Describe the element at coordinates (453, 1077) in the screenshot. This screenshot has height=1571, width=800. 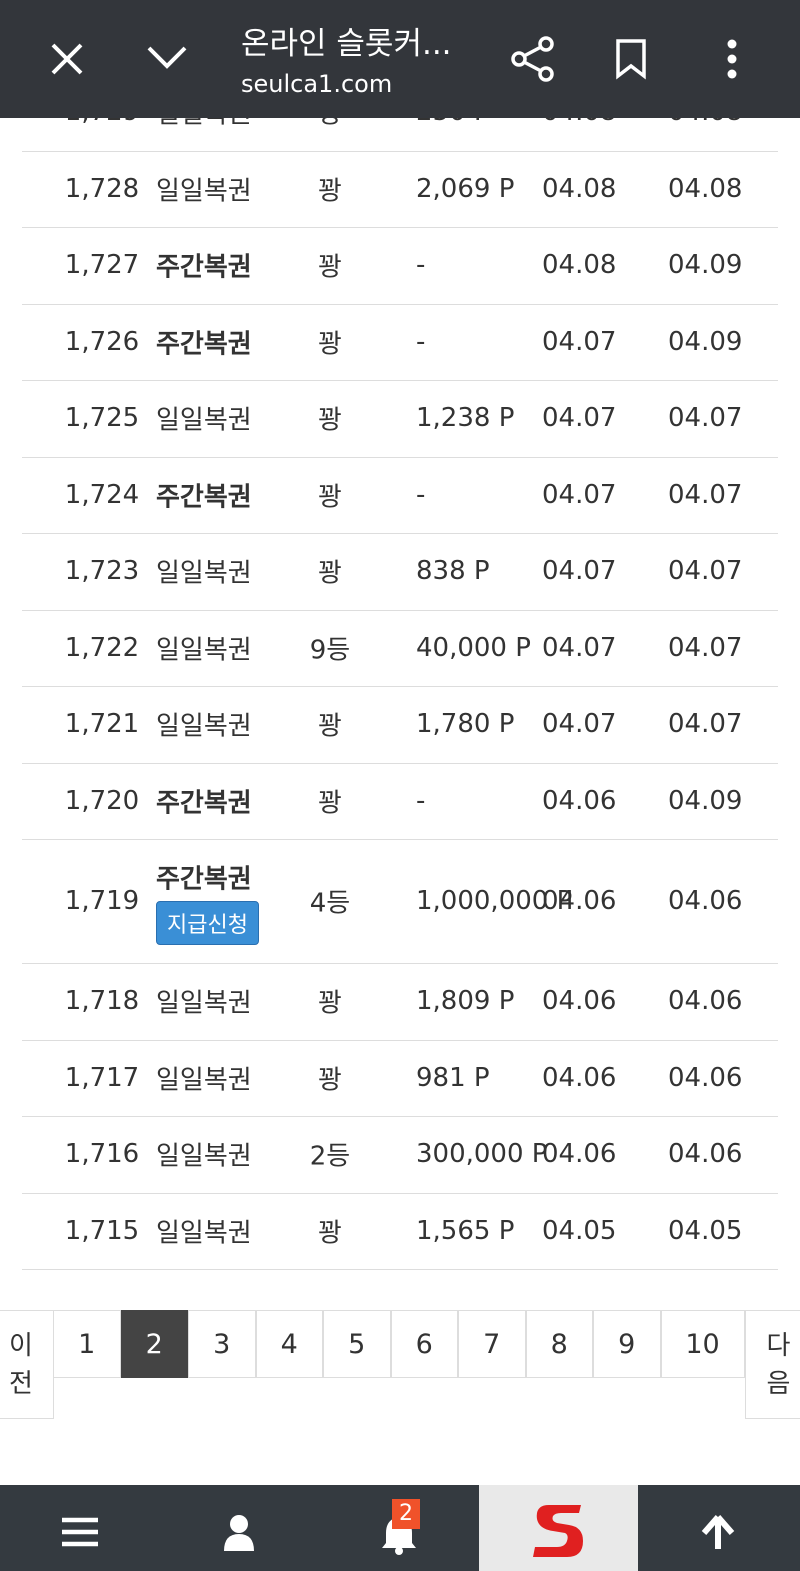
I see `points: 981 P` at that location.